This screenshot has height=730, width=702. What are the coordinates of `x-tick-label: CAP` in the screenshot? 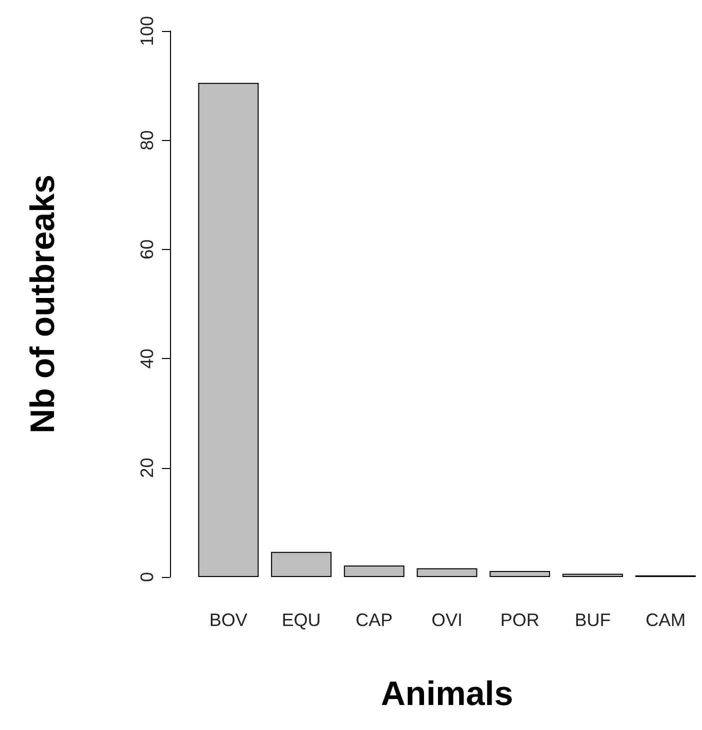 It's located at (374, 620).